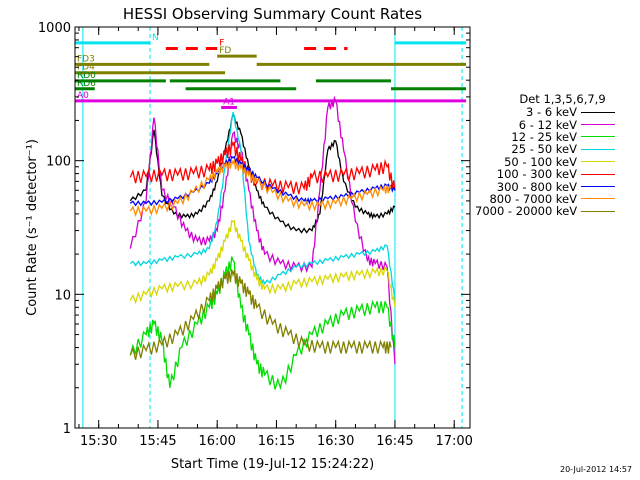 The image size is (640, 480). What do you see at coordinates (155, 38) in the screenshot?
I see `flag-label-n: N` at bounding box center [155, 38].